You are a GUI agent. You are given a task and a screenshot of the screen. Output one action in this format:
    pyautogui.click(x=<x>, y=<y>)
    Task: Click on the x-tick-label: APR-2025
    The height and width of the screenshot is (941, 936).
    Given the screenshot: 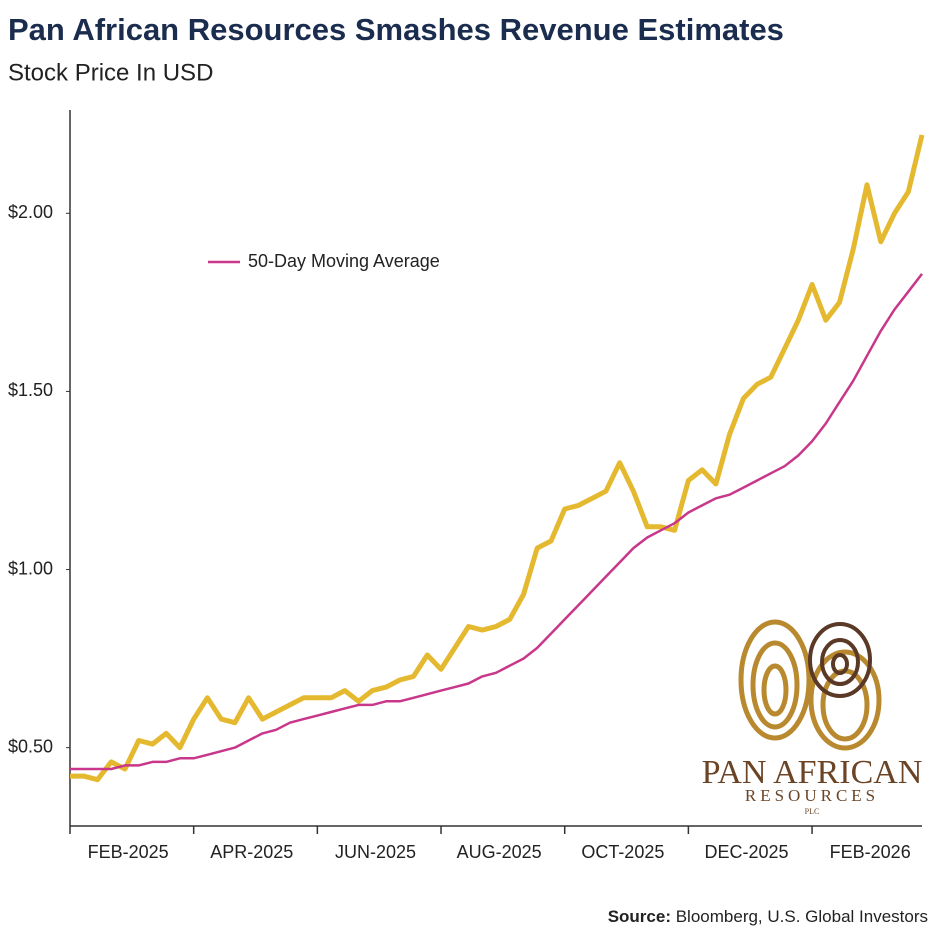 What is the action you would take?
    pyautogui.click(x=251, y=852)
    